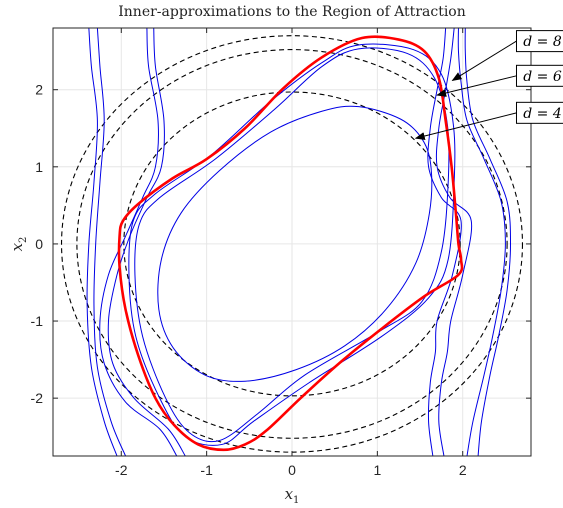  What do you see at coordinates (206, 470) in the screenshot?
I see `x-tick-label-1: -1` at bounding box center [206, 470].